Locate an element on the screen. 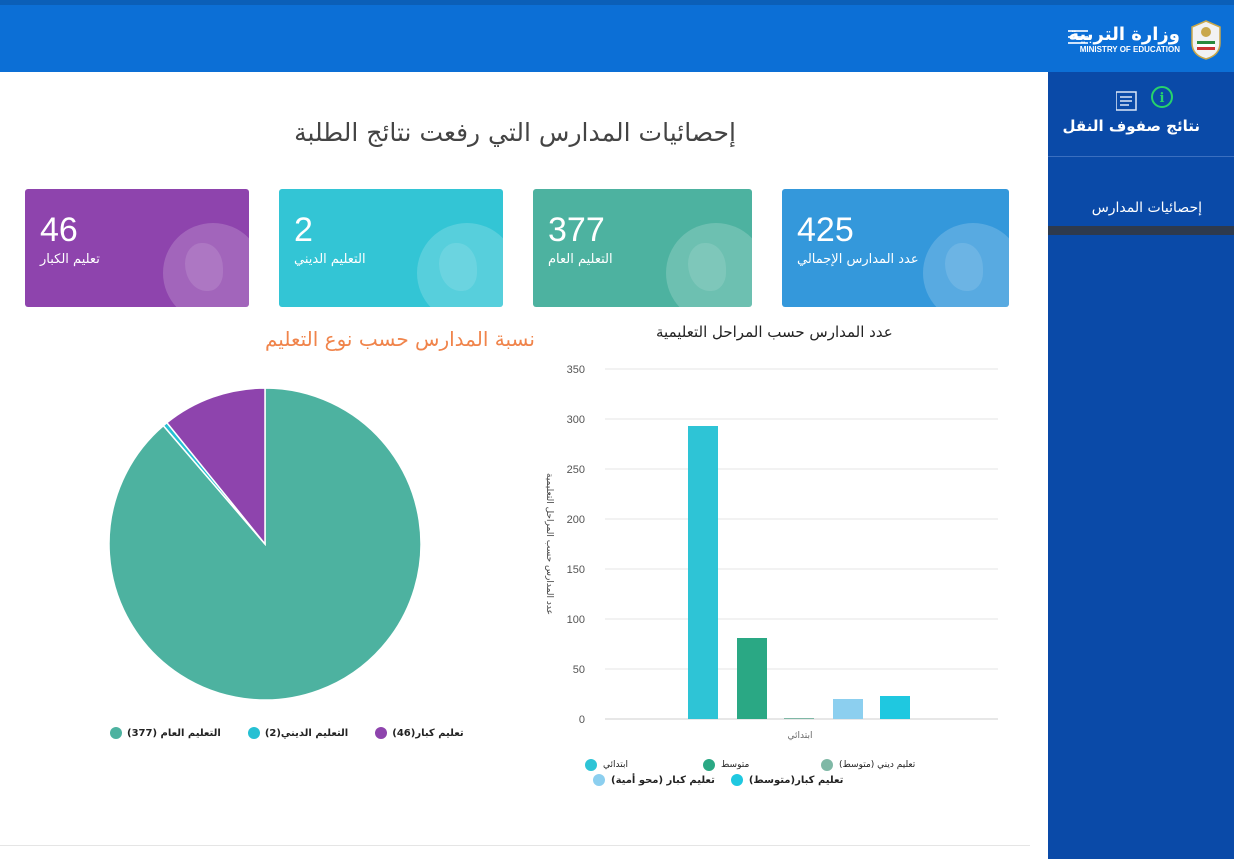  stat-card-adult-education: 46 تعليم الكبار is located at coordinates (137, 248).